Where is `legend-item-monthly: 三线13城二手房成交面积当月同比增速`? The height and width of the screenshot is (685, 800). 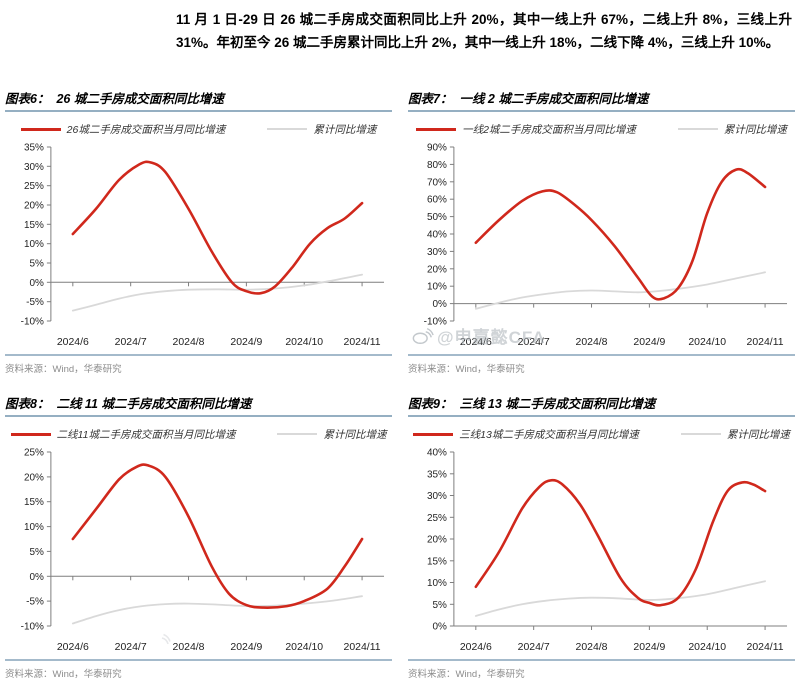
legend-item-monthly: 三线13城二手房成交面积当月同比增速 is located at coordinates (526, 434).